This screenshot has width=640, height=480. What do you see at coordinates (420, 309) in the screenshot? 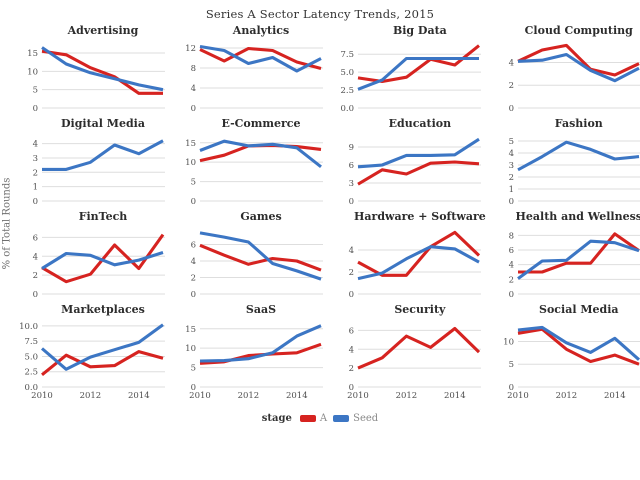
I see `facet-title: Security` at bounding box center [420, 309].